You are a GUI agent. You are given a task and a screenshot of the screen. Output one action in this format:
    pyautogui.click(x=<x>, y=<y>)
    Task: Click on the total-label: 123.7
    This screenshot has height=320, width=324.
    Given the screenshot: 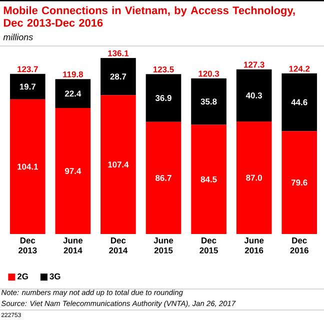 What is the action you would take?
    pyautogui.click(x=28, y=69)
    